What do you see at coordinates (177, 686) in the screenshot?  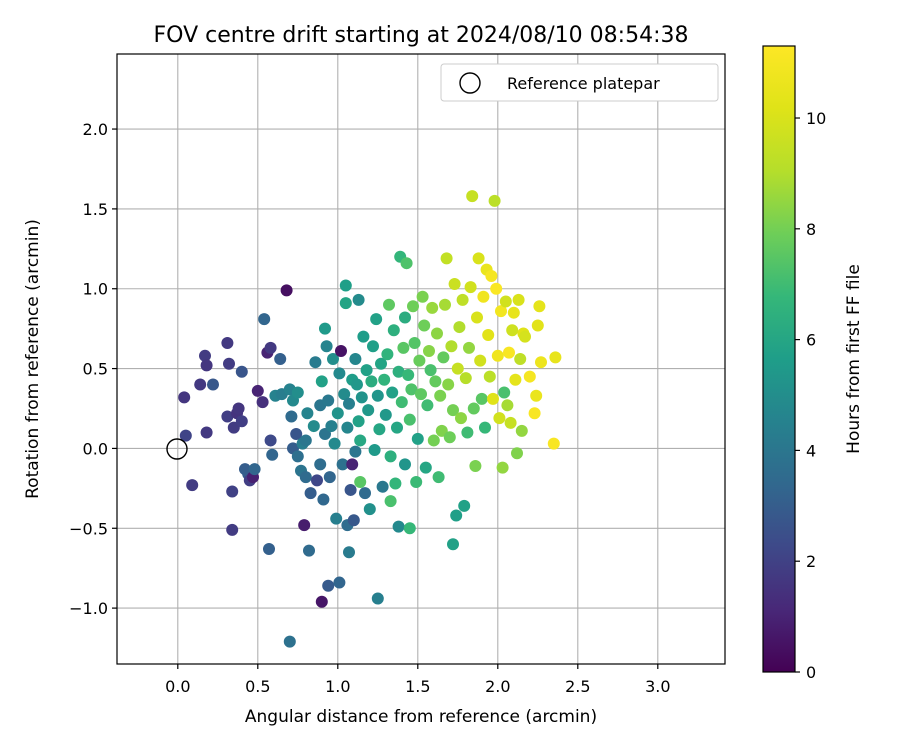 I see `x-tick-label: 0.0` at bounding box center [177, 686].